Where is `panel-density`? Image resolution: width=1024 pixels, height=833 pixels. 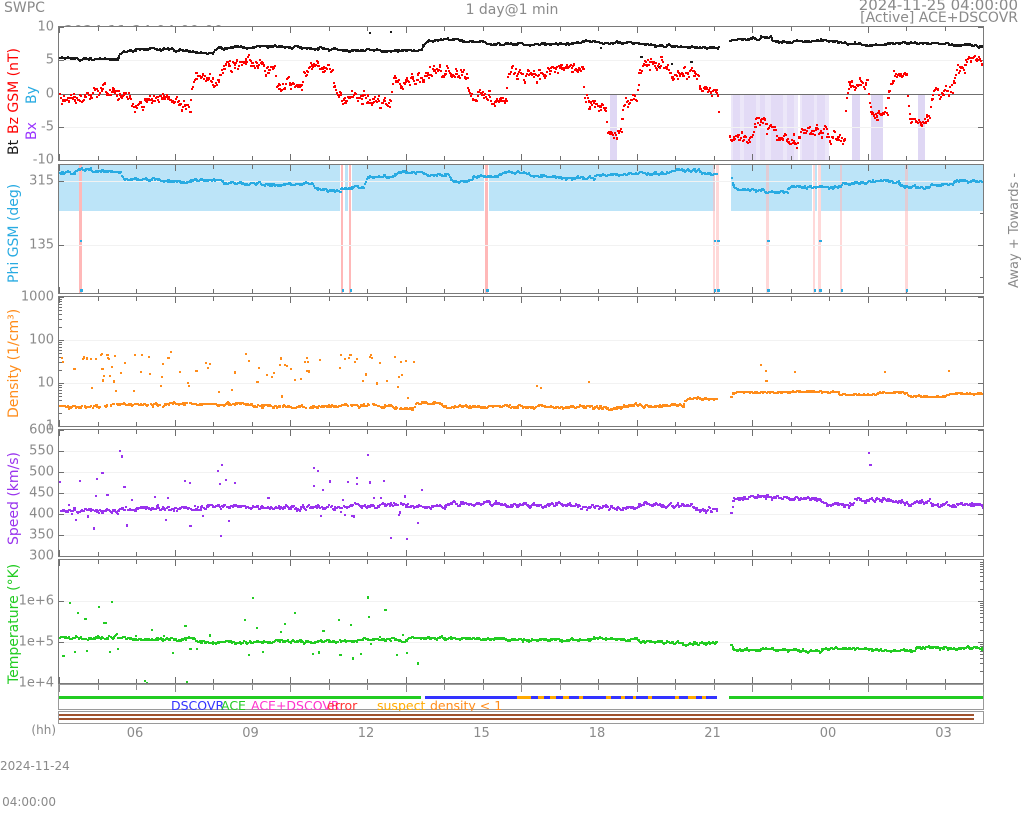 panel-density is located at coordinates (521, 361).